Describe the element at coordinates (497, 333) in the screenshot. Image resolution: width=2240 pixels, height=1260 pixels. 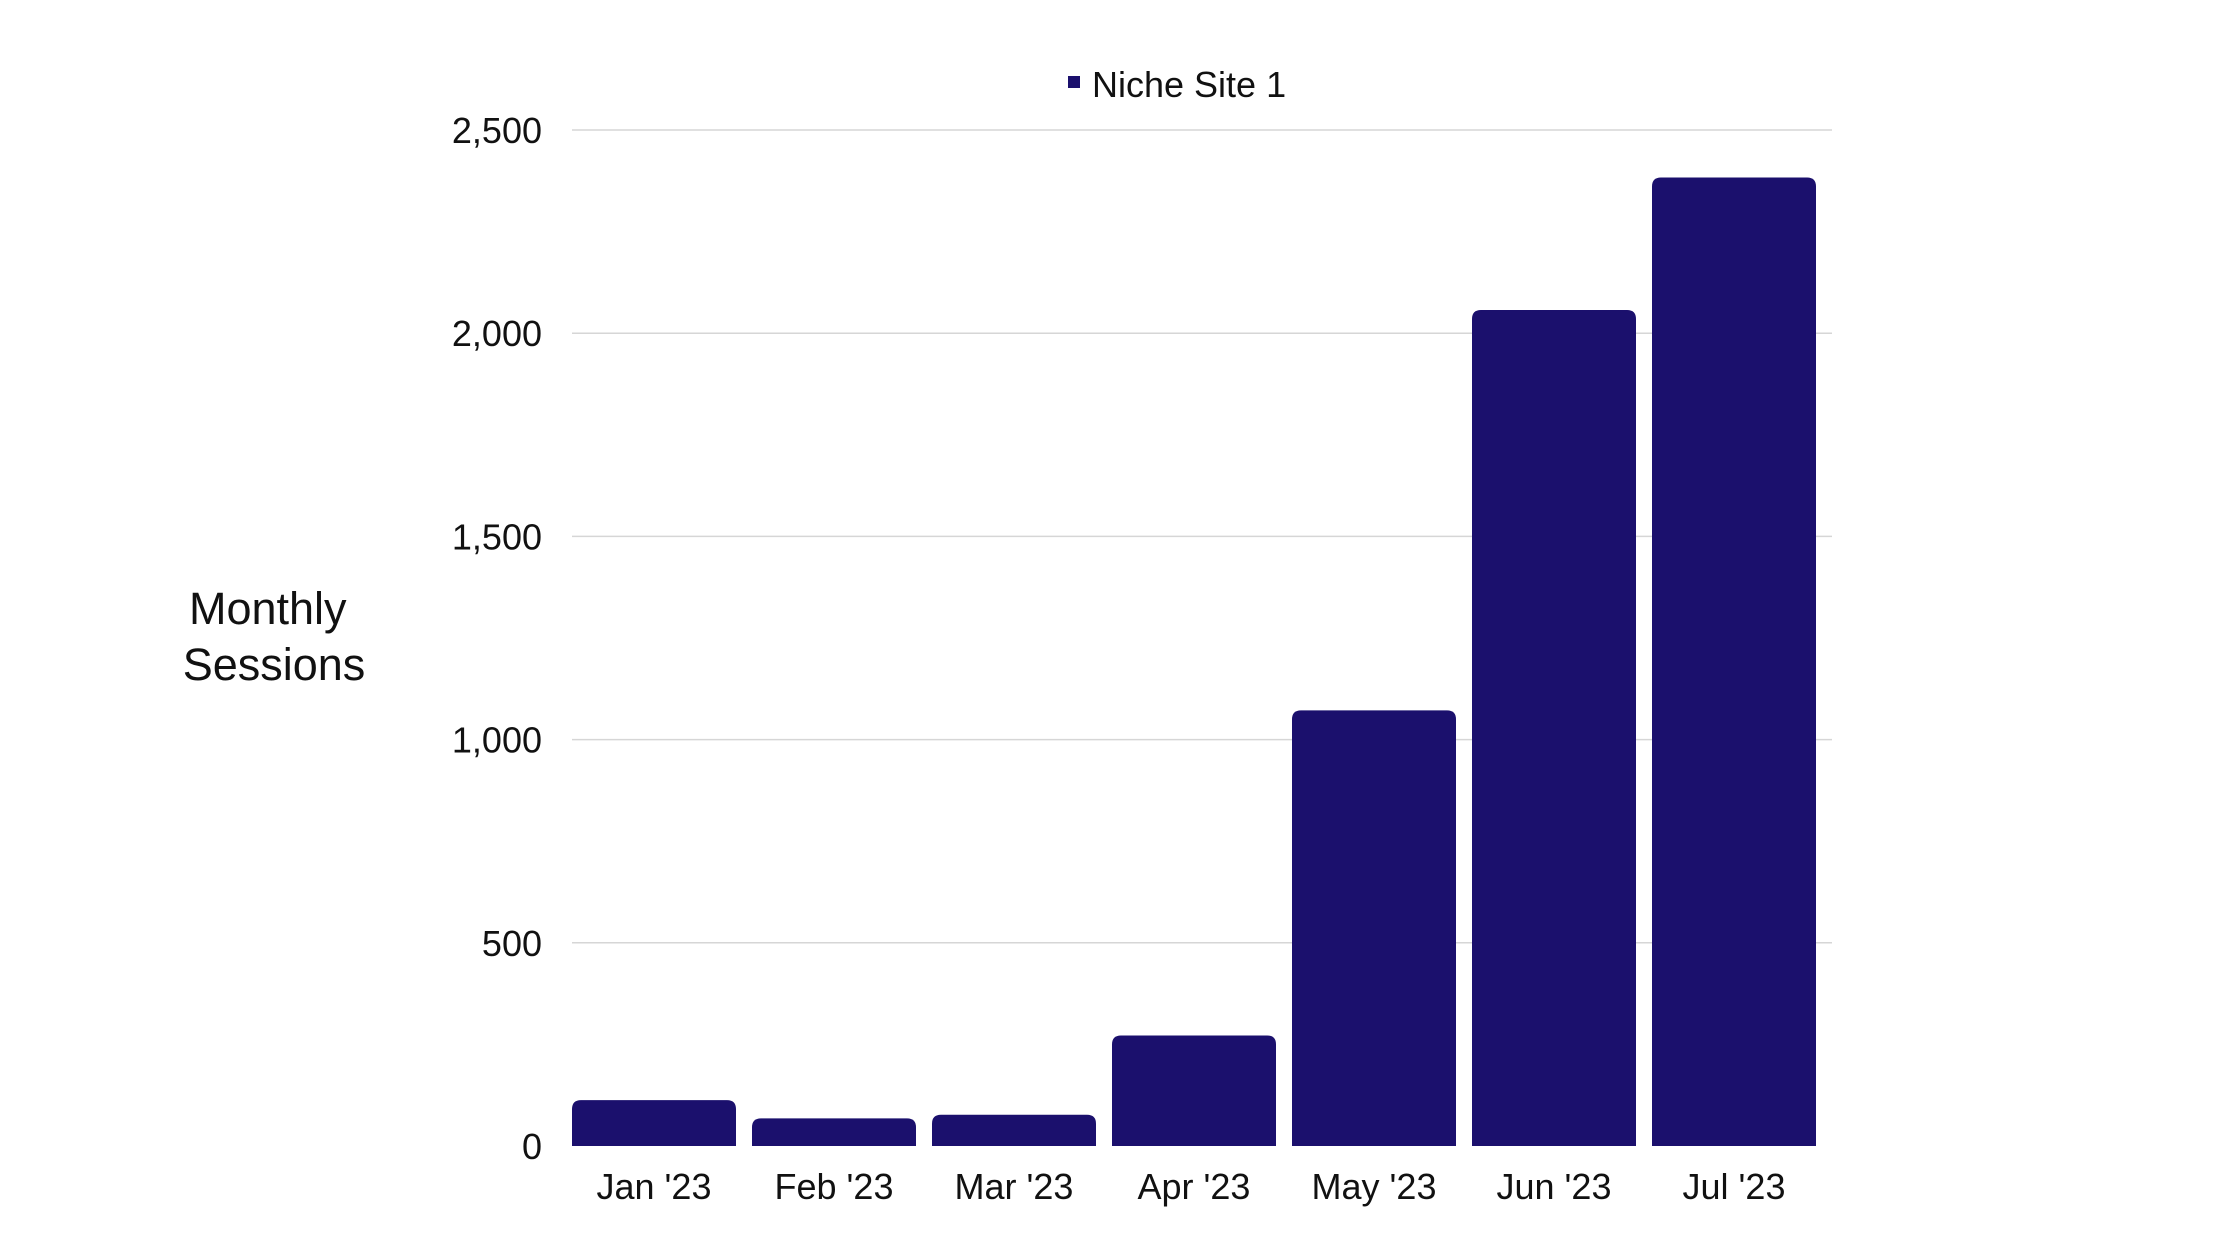
I see `y-tick-label: 2,000` at that location.